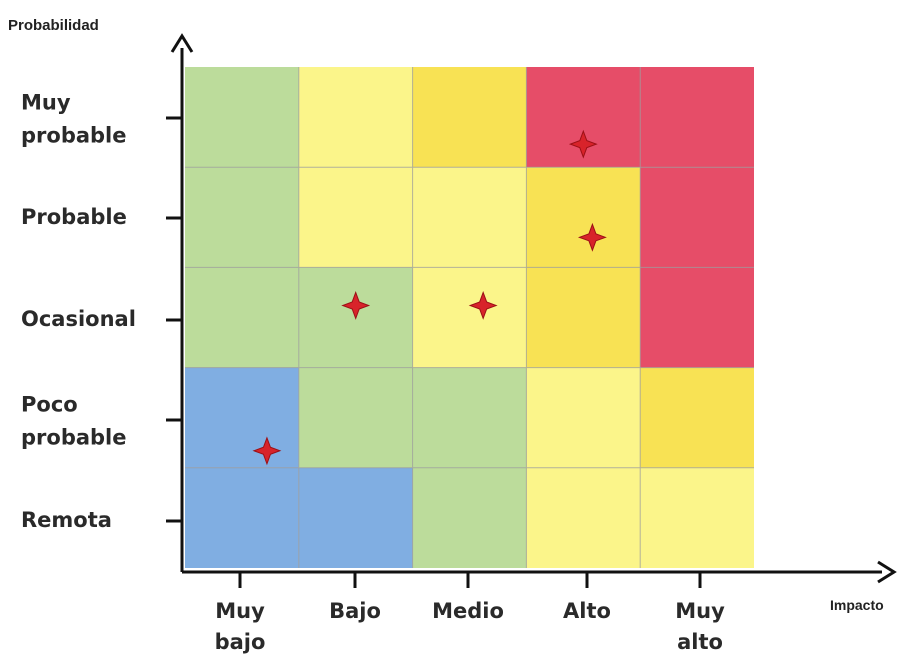  What do you see at coordinates (182, 43) in the screenshot?
I see `y-axis-arrow` at bounding box center [182, 43].